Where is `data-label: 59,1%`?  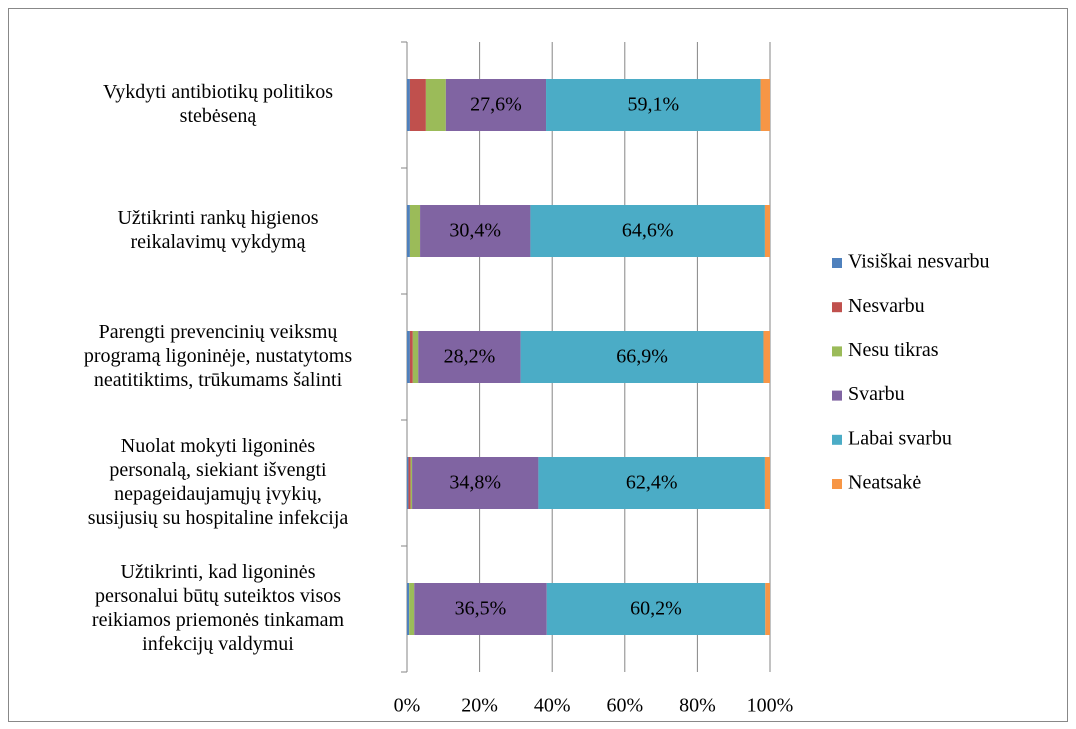
data-label: 59,1% is located at coordinates (653, 105).